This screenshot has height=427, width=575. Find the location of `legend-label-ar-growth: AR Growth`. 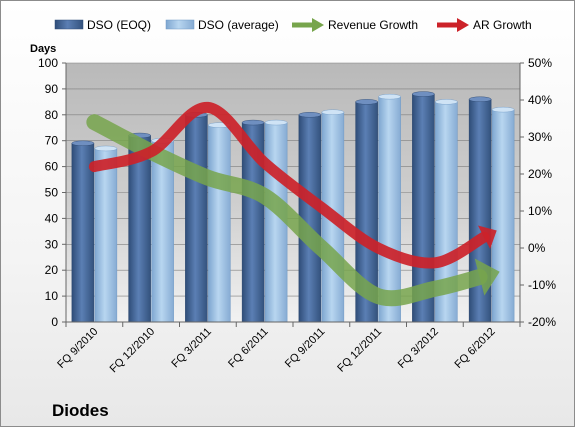

legend-label-ar-growth: AR Growth is located at coordinates (502, 25).